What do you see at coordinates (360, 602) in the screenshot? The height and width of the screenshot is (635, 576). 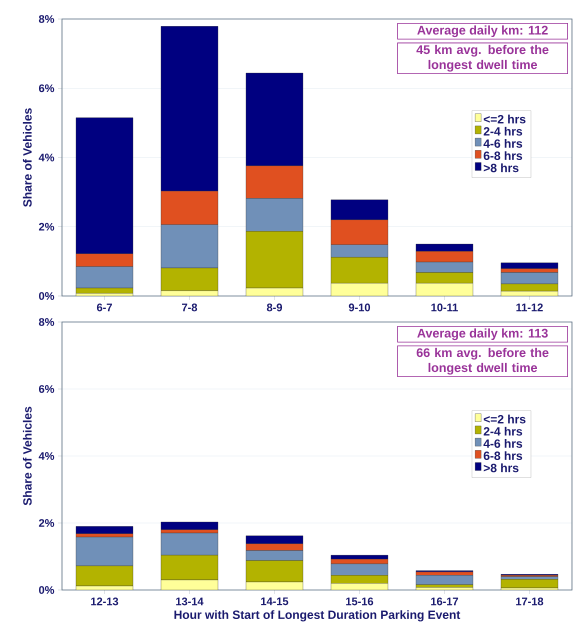 I see `x-tick-label: 15-16` at bounding box center [360, 602].